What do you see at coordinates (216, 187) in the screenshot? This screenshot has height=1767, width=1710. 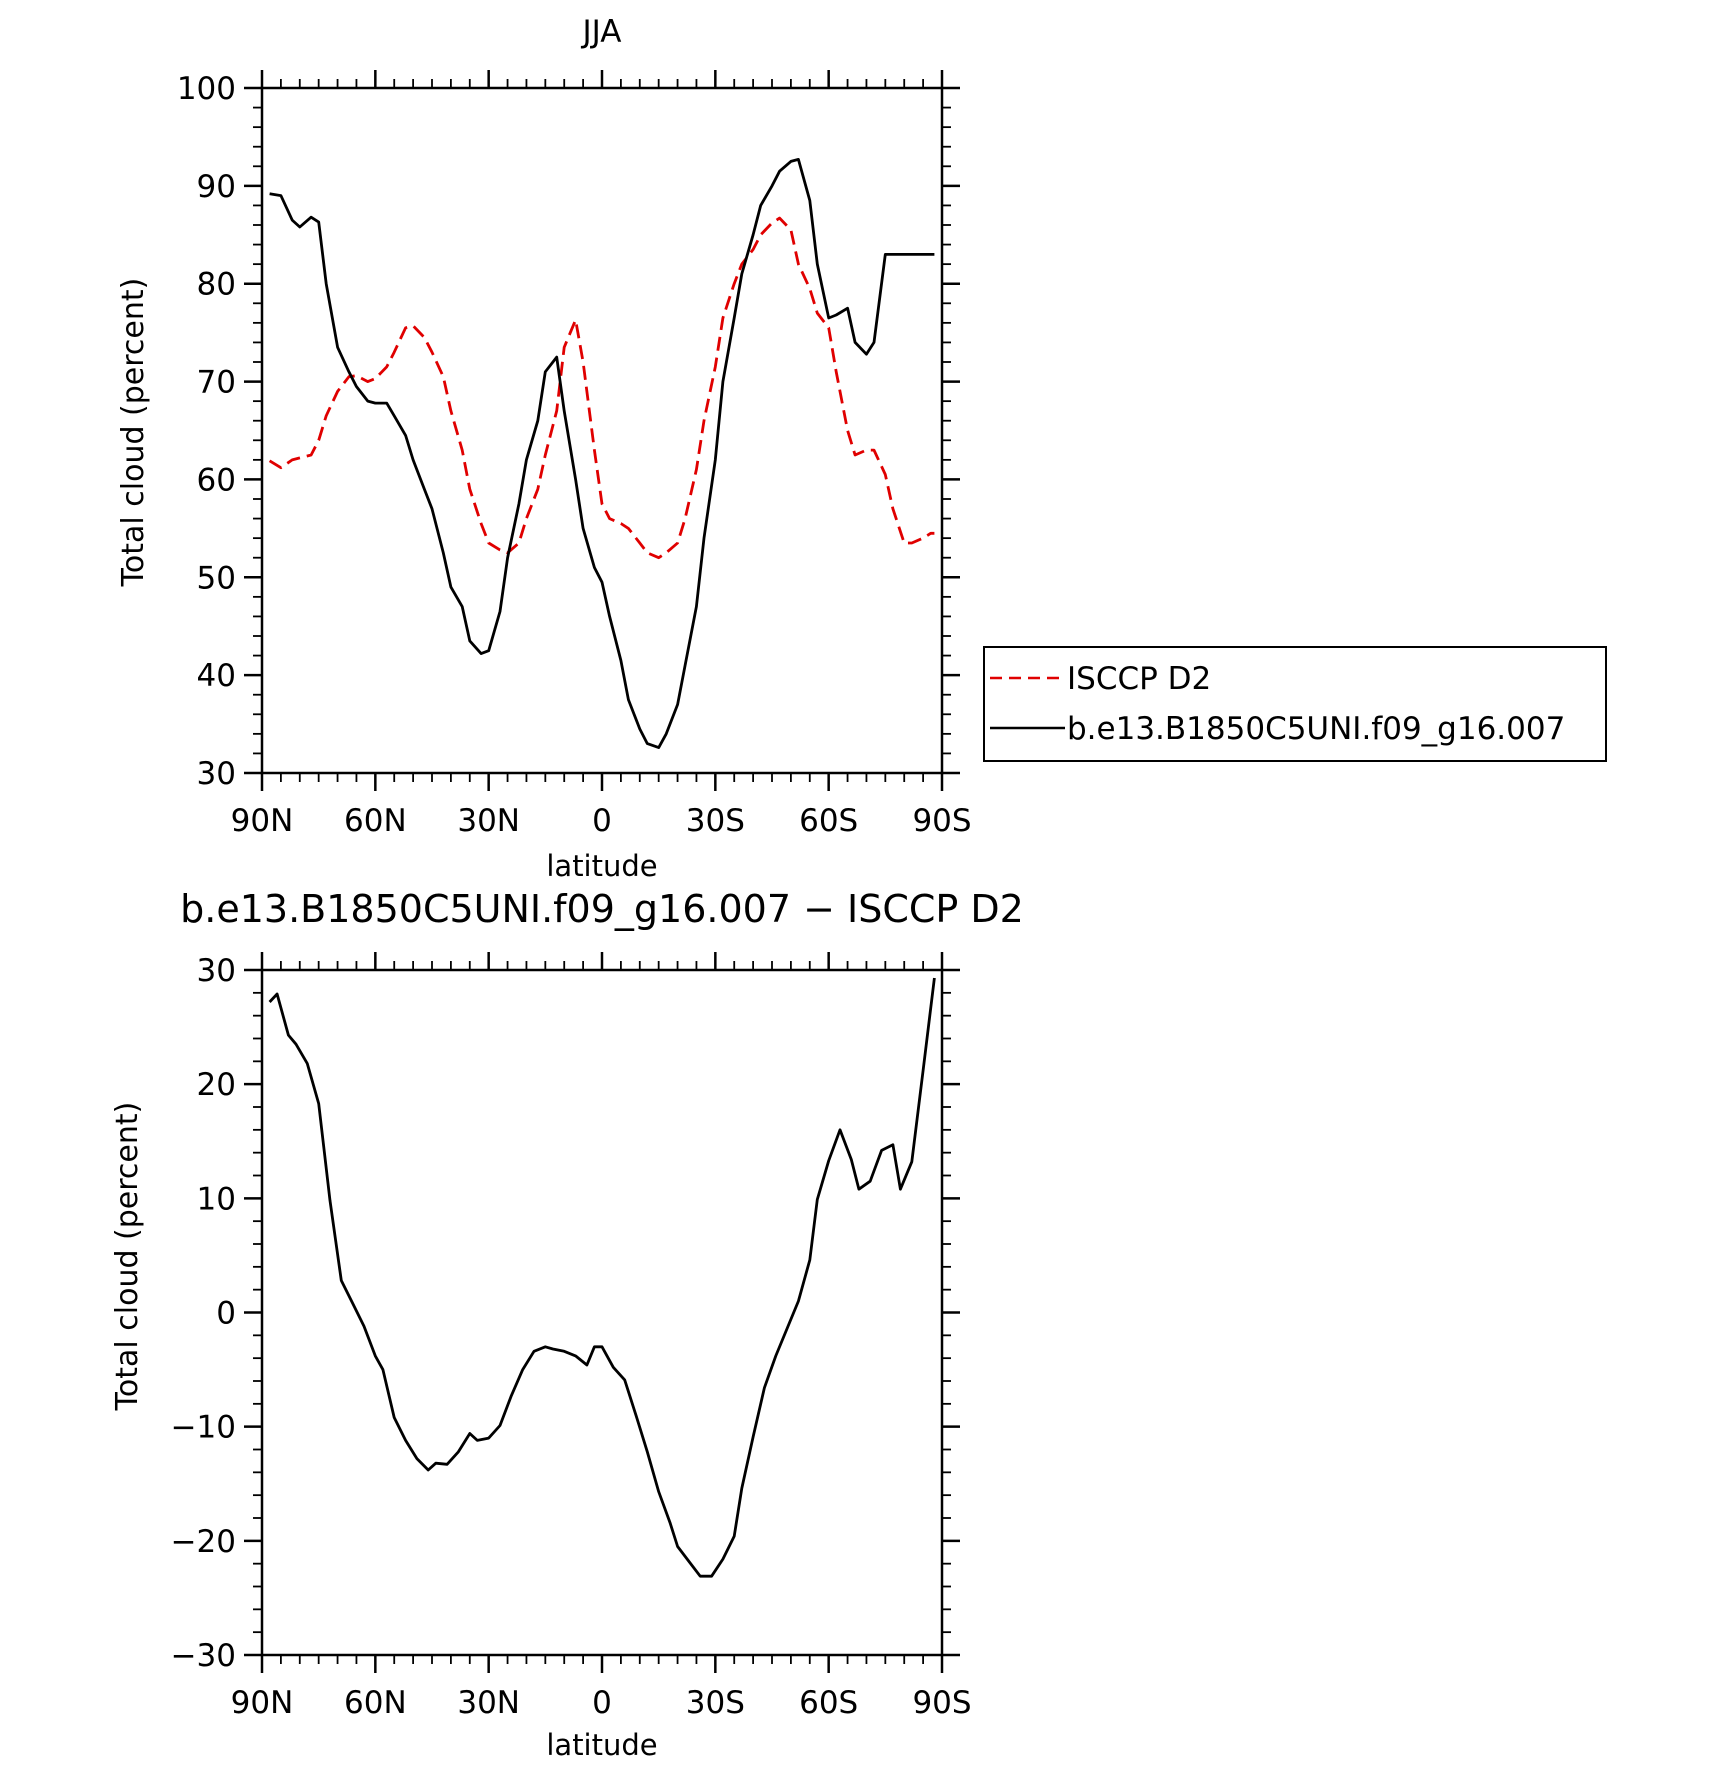 I see `top-y-tick-label: 90` at bounding box center [216, 187].